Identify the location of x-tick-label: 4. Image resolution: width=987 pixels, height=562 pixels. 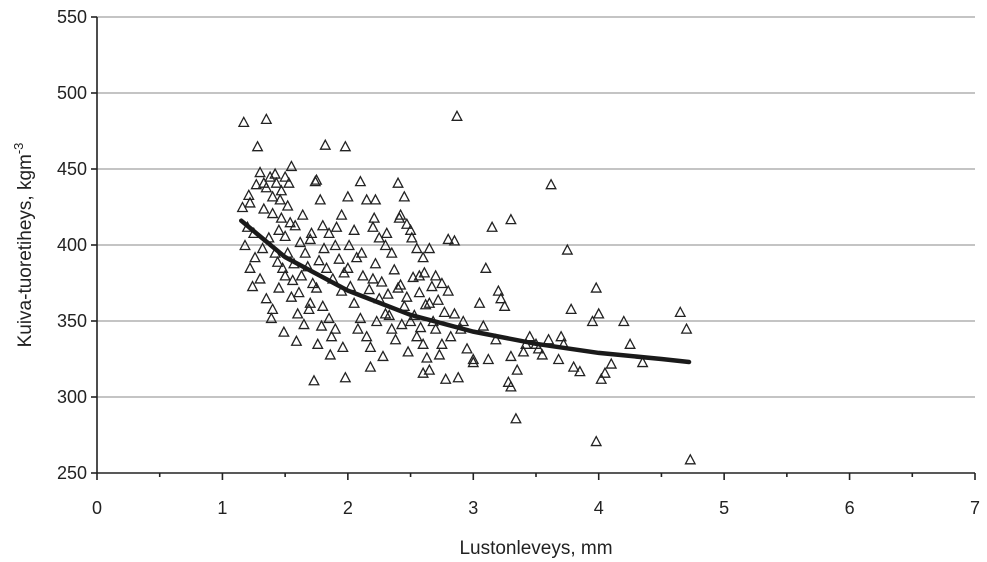
(599, 508).